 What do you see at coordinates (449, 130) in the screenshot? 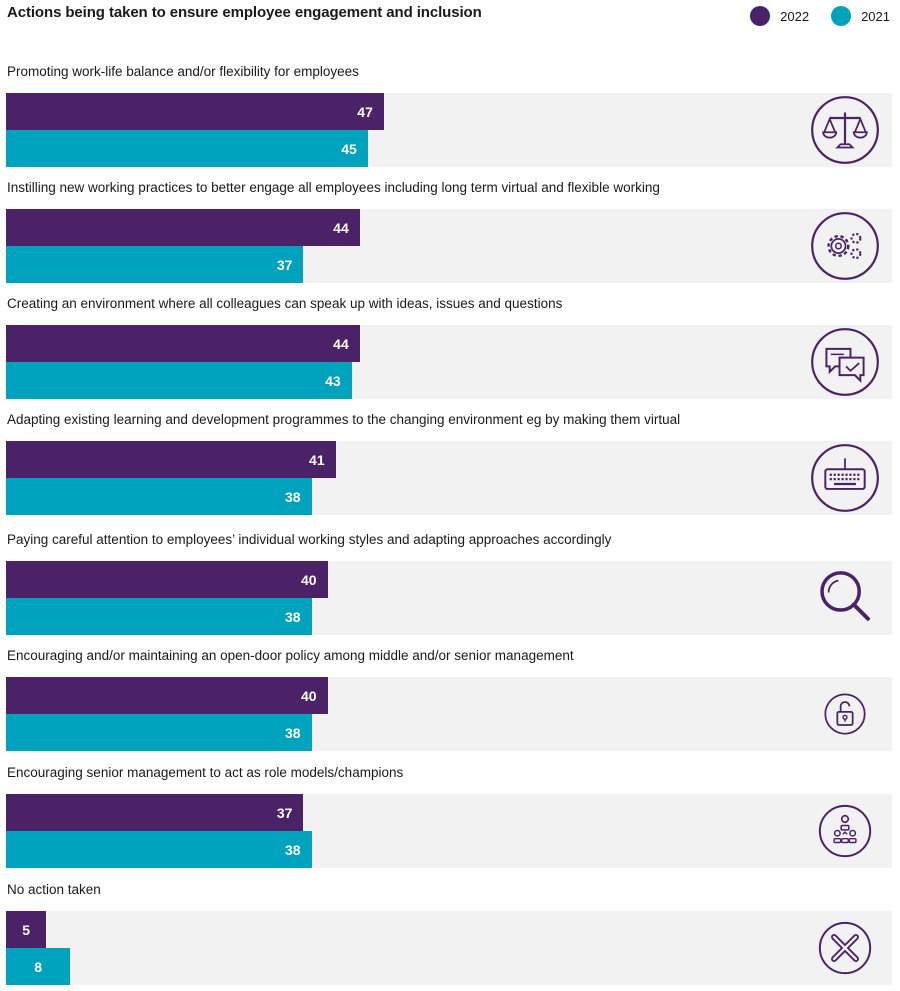
I see `bar-panel: 47 45` at bounding box center [449, 130].